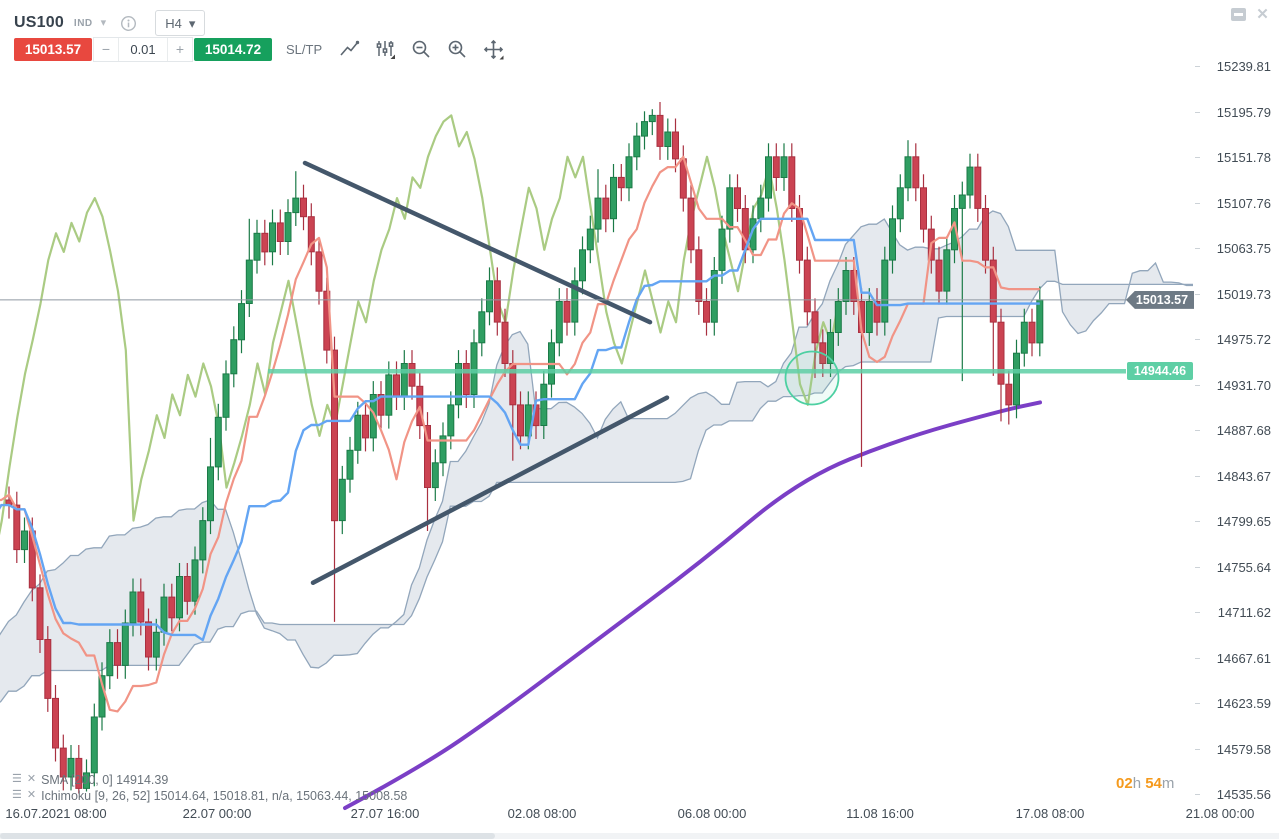 The image size is (1279, 839). I want to click on time-axis-label: 17.08 08:00, so click(1050, 813).